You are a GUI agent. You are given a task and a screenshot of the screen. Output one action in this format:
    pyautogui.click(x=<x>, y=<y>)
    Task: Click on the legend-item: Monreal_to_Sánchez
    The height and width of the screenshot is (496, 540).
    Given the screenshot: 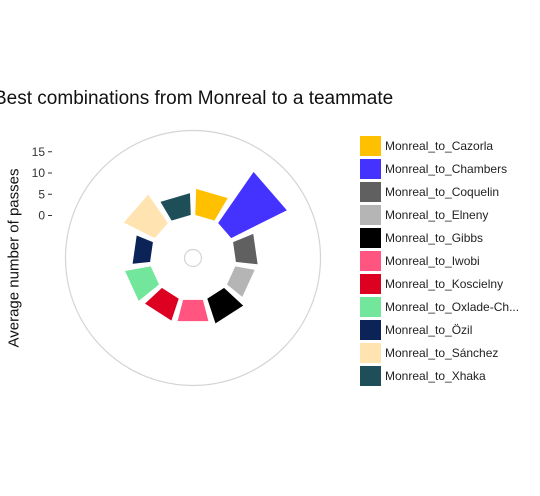 What is the action you would take?
    pyautogui.click(x=439, y=352)
    